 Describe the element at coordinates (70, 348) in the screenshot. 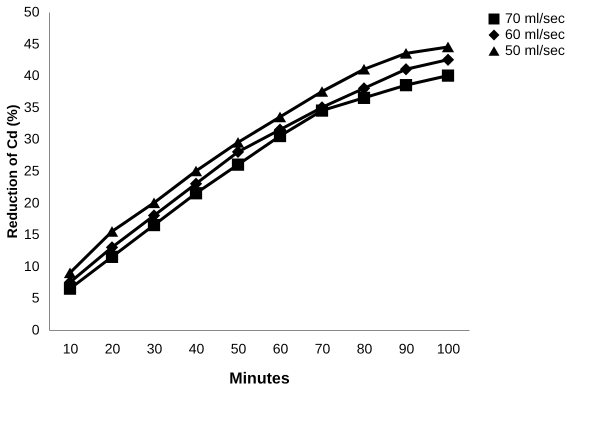

I see `x-tick-label: 10` at that location.